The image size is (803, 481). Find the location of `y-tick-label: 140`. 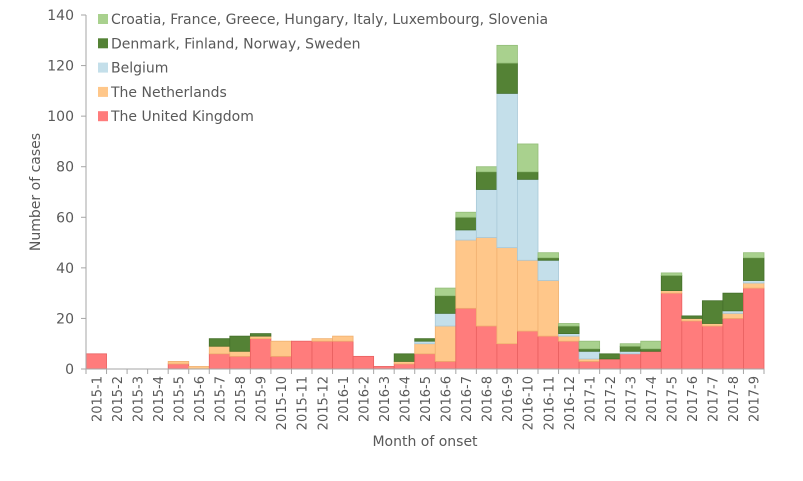

y-tick-label: 140 is located at coordinates (60, 16).